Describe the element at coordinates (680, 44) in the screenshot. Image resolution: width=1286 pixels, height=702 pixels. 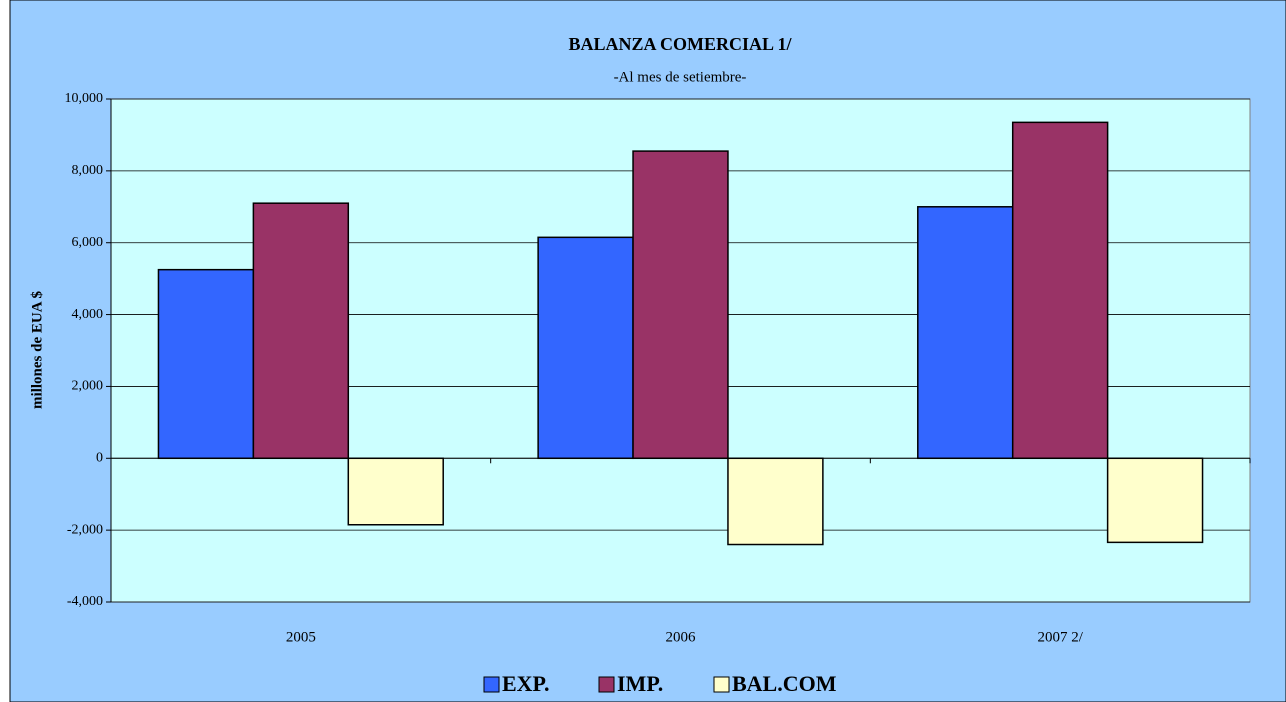
I see `chart-title: BALANZA COMERCIAL 1/` at that location.